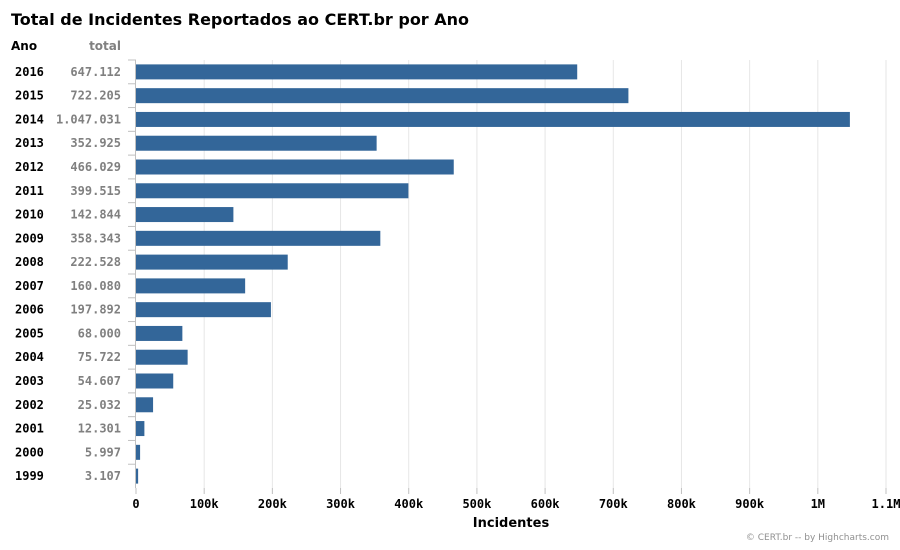  Describe the element at coordinates (162, 357) in the screenshot. I see `bar-2004` at that location.